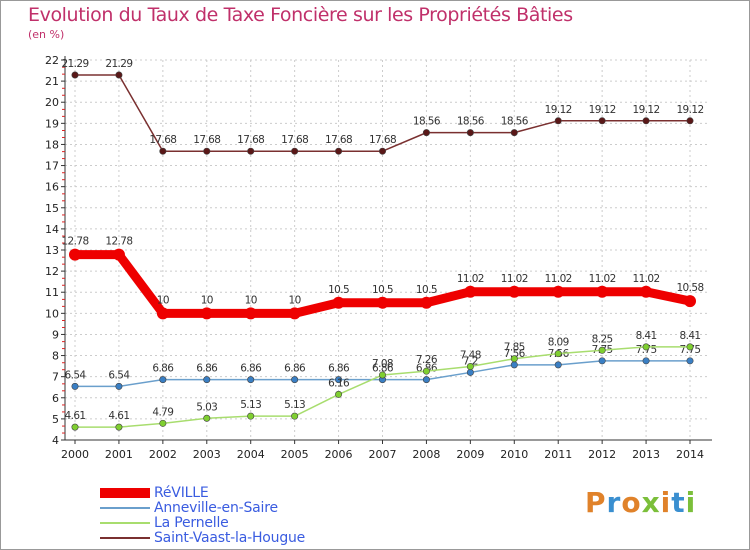 The height and width of the screenshot is (550, 750). I want to click on data-label-saint-vaast-la-hougue-3: 17.68, so click(206, 140).